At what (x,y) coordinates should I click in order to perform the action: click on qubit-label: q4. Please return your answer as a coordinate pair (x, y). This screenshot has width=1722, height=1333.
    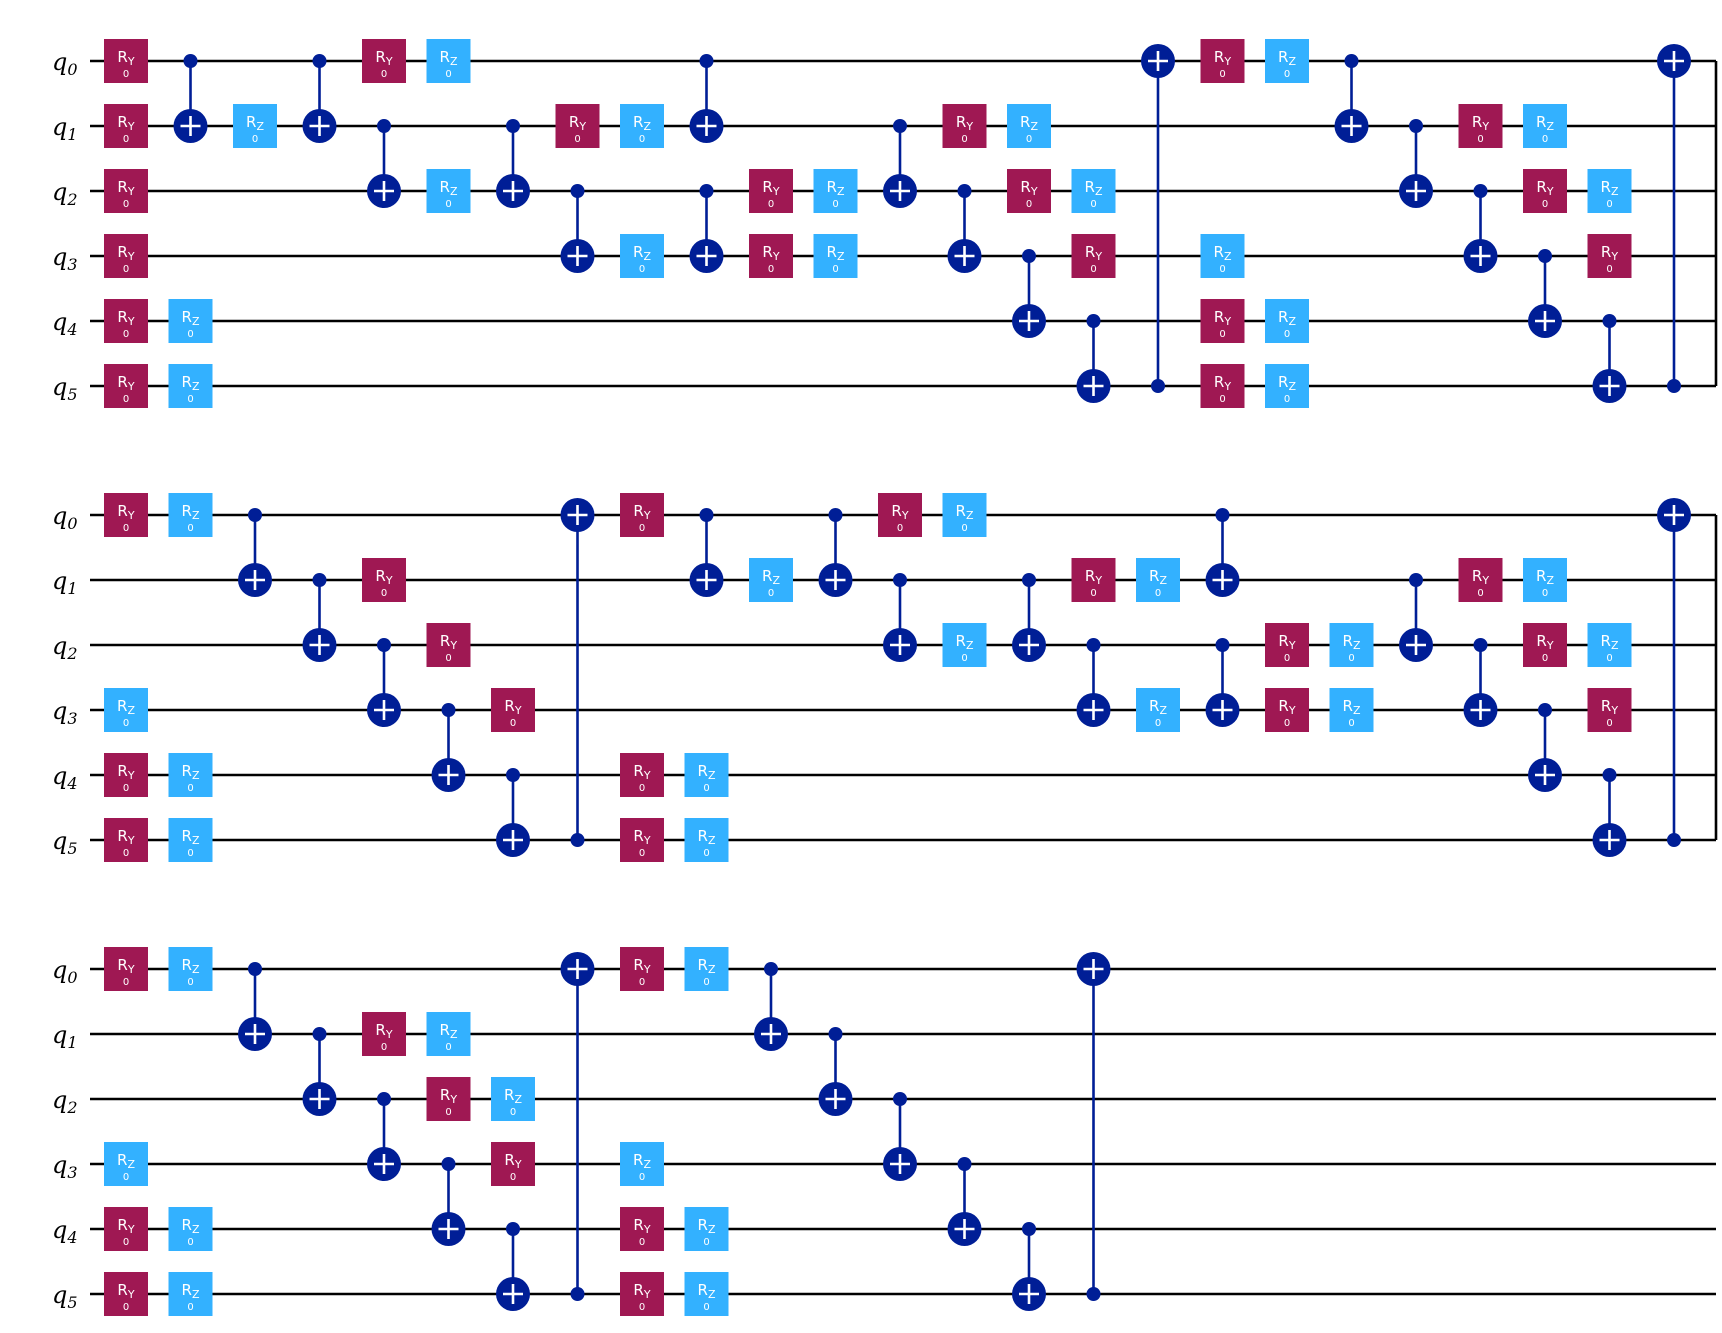
    Looking at the image, I should click on (65, 323).